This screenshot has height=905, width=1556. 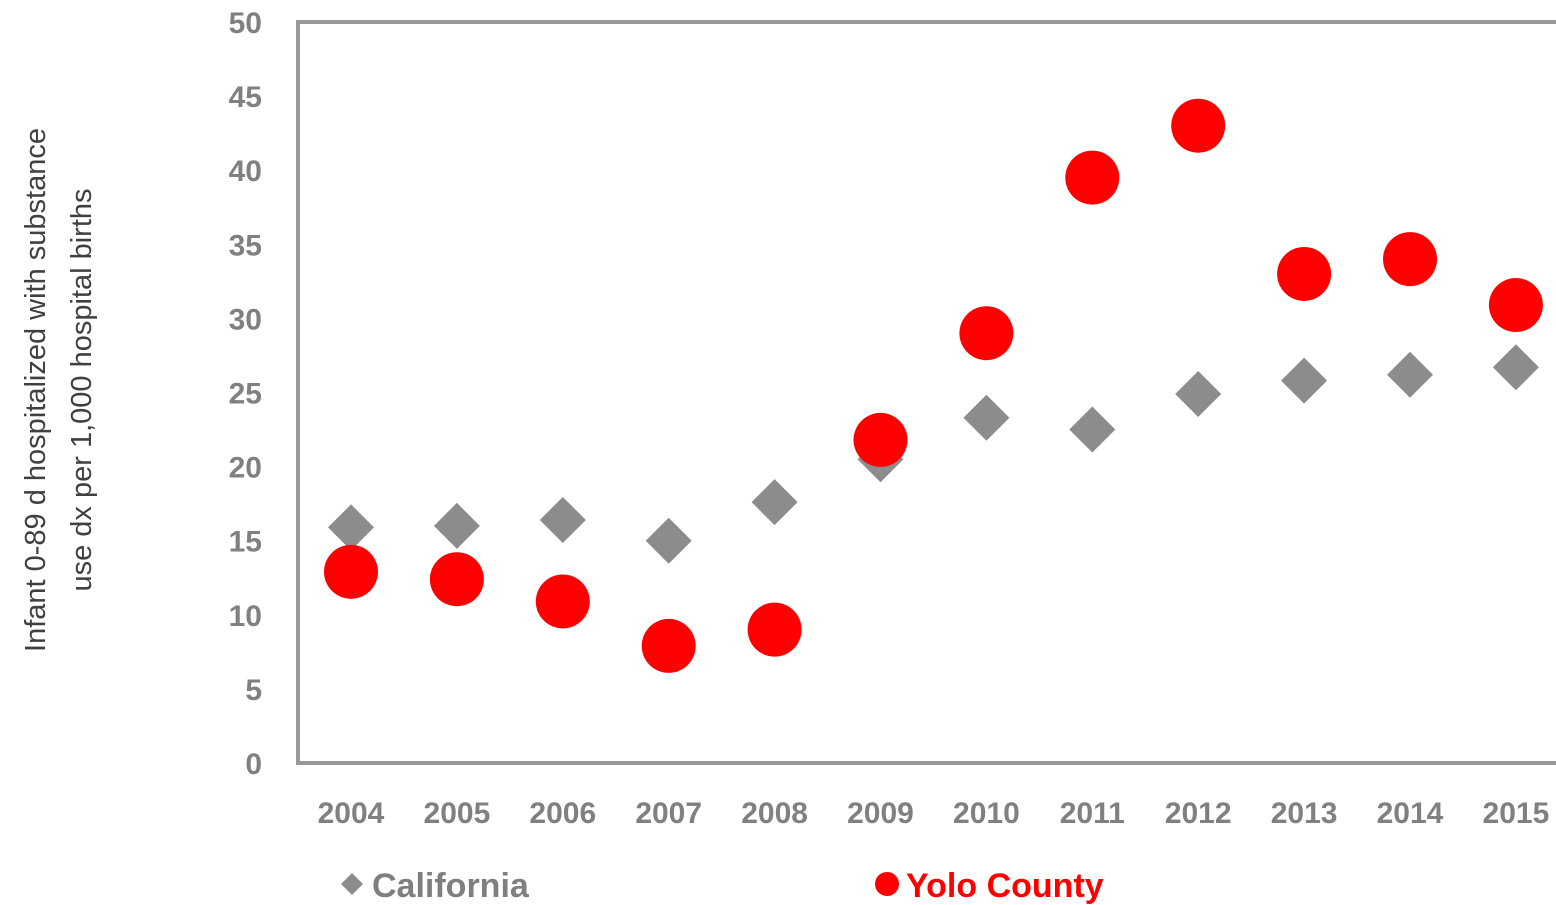 What do you see at coordinates (562, 813) in the screenshot?
I see `x-tick-label: 2006` at bounding box center [562, 813].